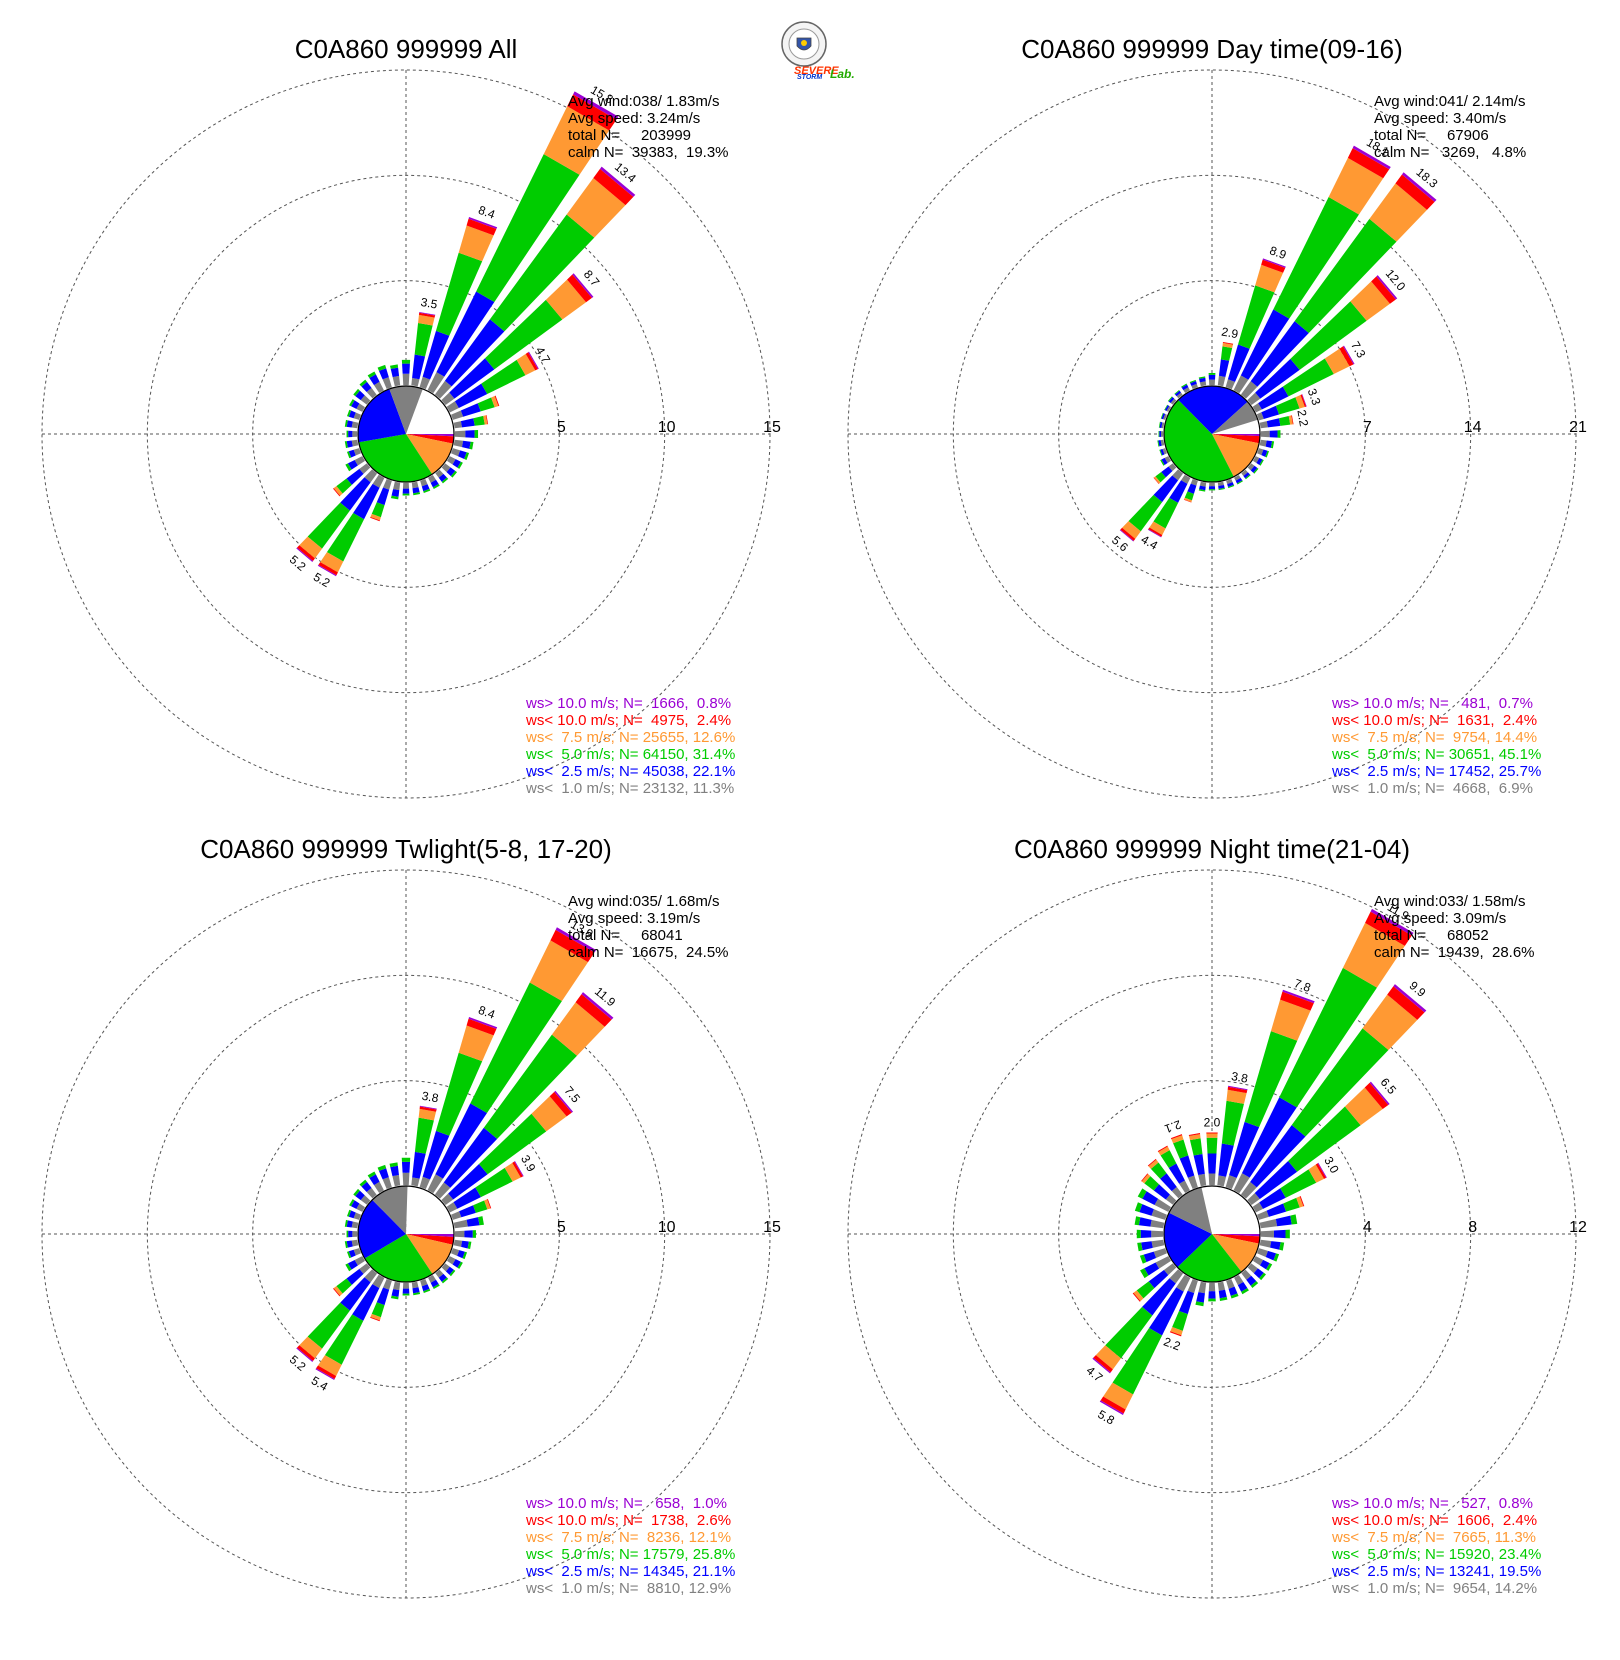  Describe the element at coordinates (393, 1165) in the screenshot. I see `bar-segment-350-lt5` at that location.